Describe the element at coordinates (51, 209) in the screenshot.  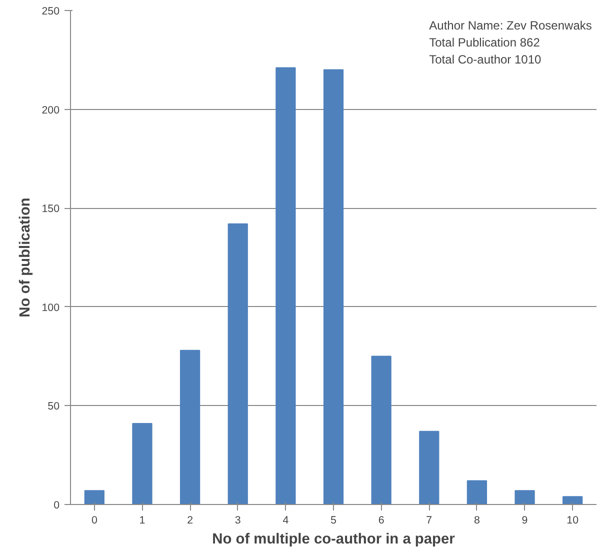
I see `y-tick-label: 150` at that location.